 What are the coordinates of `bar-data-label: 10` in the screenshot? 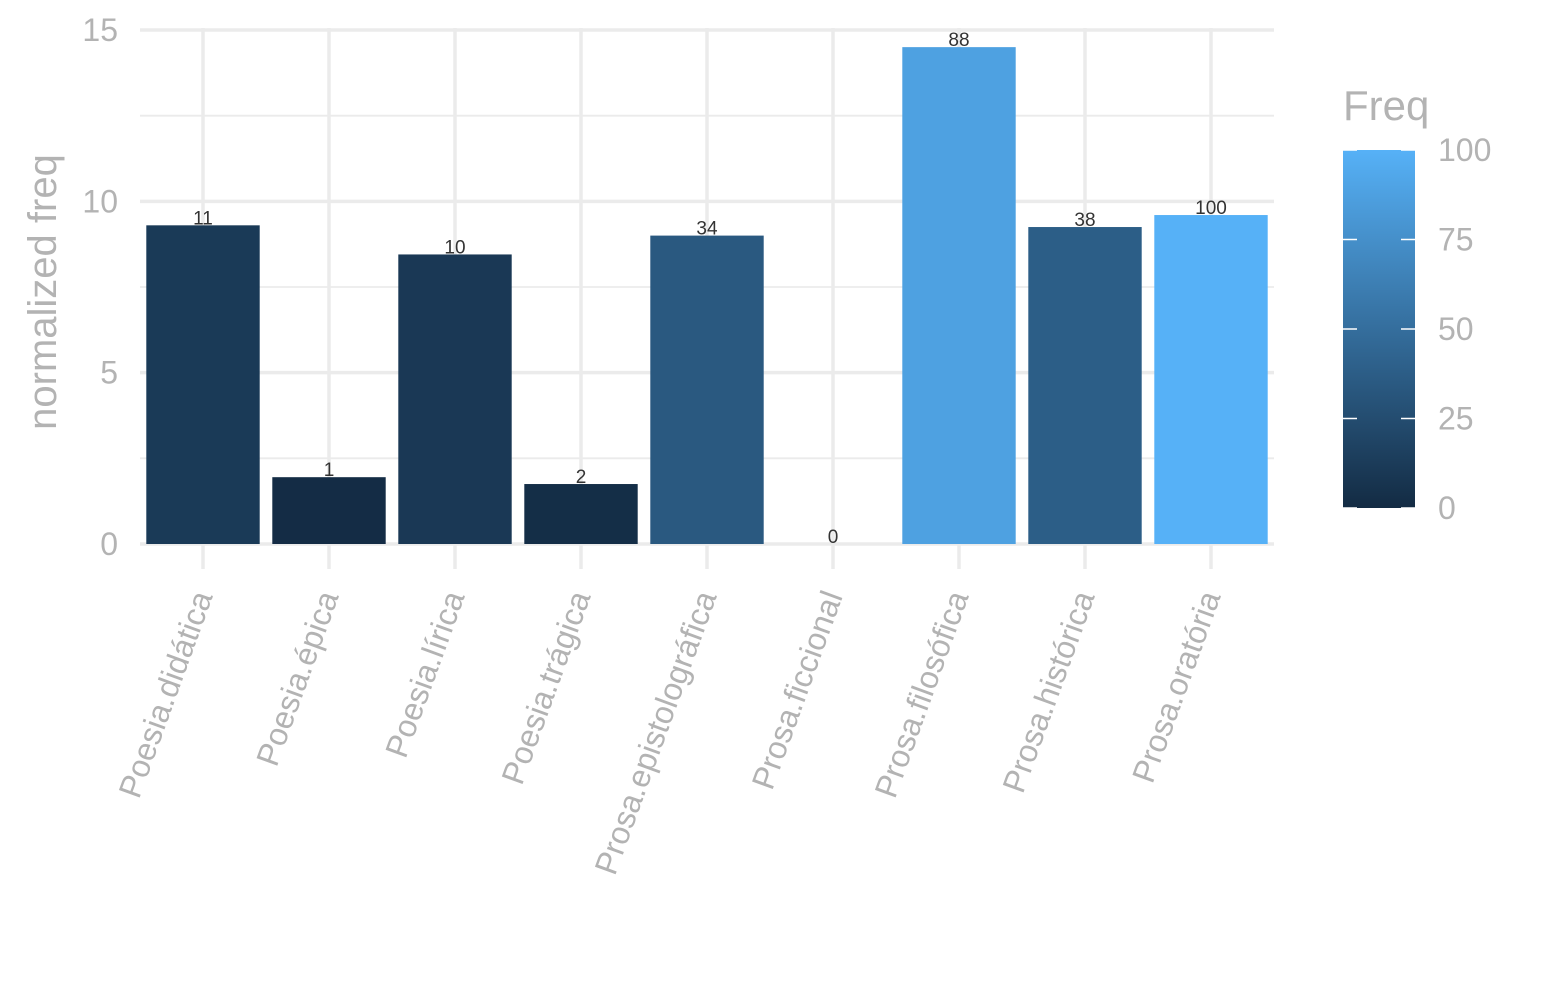 It's located at (454, 247).